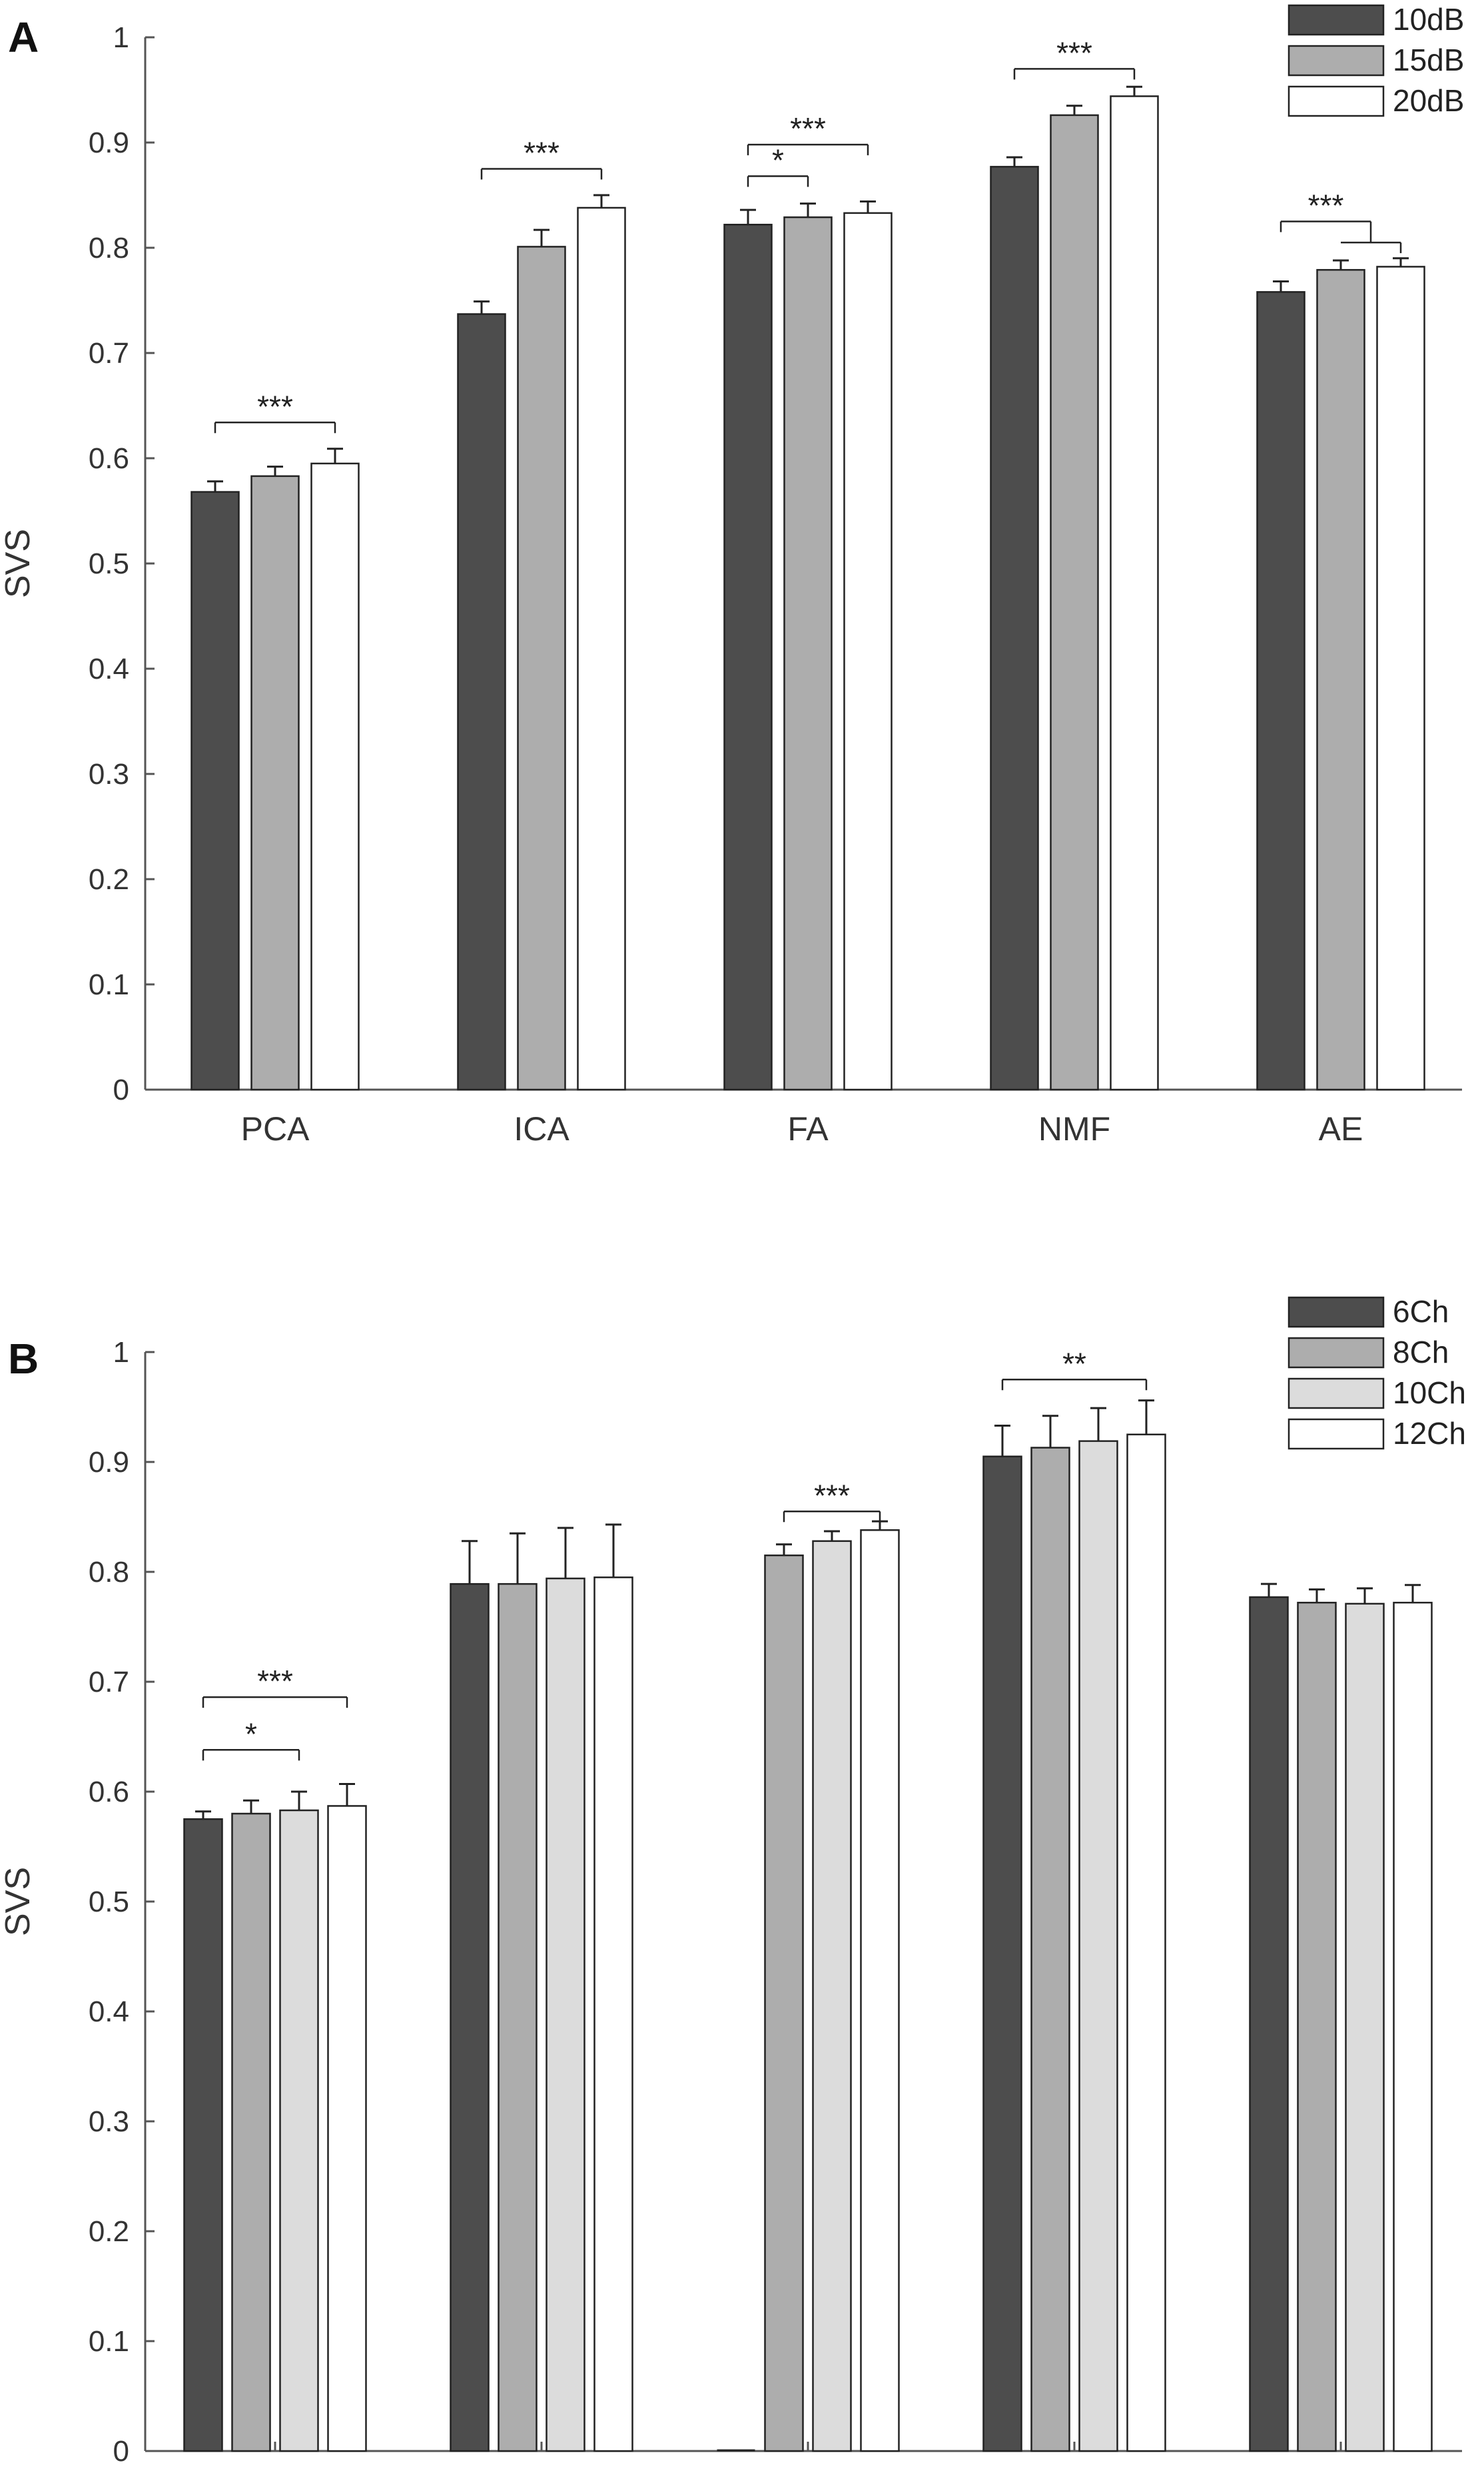 The height and width of the screenshot is (2475, 1484). What do you see at coordinates (1430, 1433) in the screenshot?
I see `legend-label: 12Ch` at bounding box center [1430, 1433].